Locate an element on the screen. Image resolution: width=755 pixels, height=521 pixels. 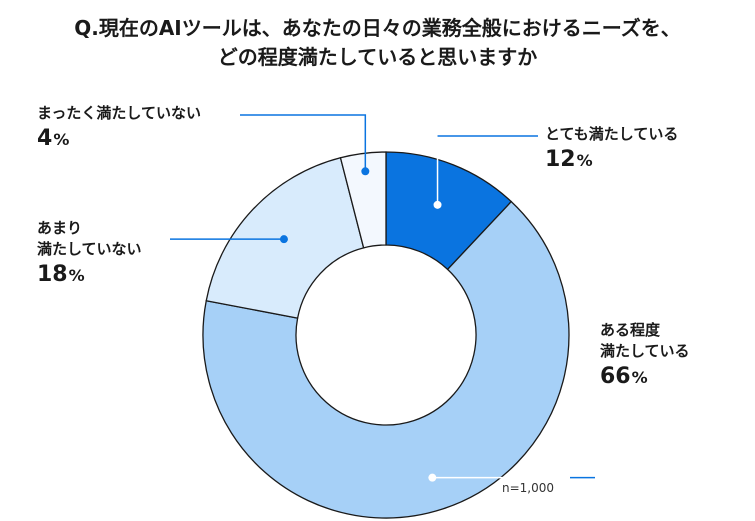
label-not-very-satisfied: あまり 満たしていない 18% is located at coordinates (89, 254).